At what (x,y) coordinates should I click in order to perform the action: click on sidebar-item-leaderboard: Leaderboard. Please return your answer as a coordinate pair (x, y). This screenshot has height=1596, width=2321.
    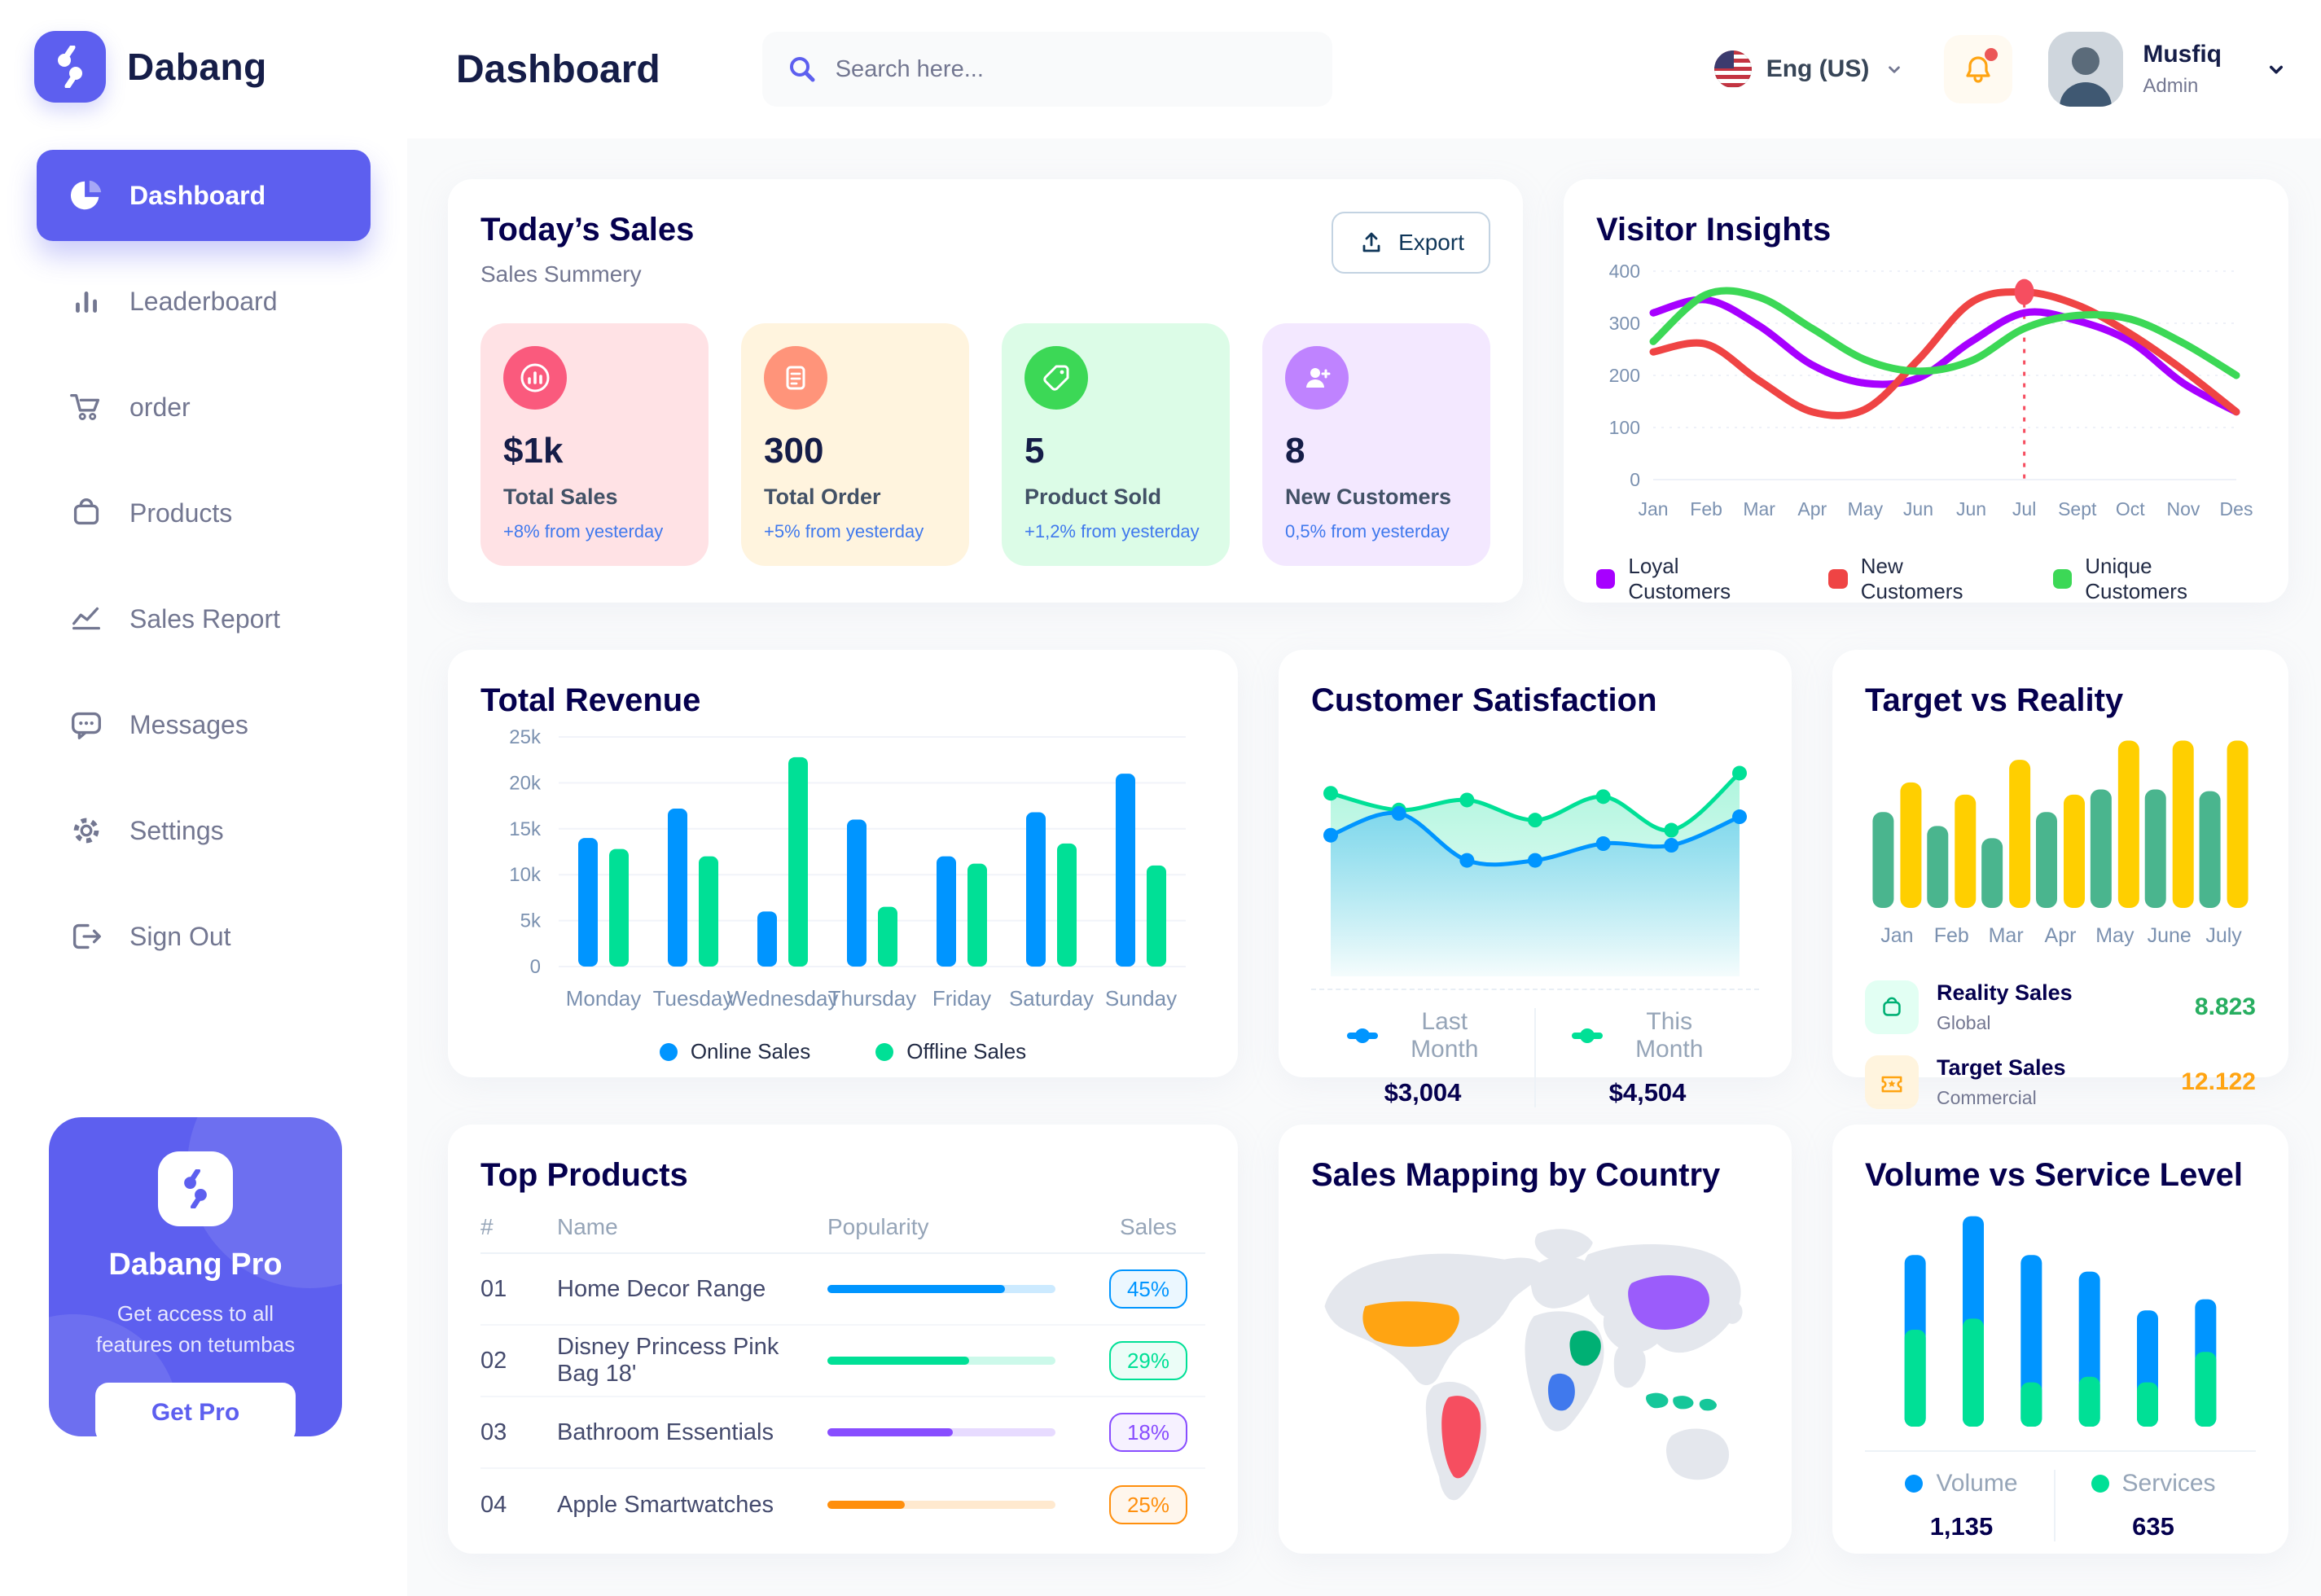
    Looking at the image, I should click on (204, 301).